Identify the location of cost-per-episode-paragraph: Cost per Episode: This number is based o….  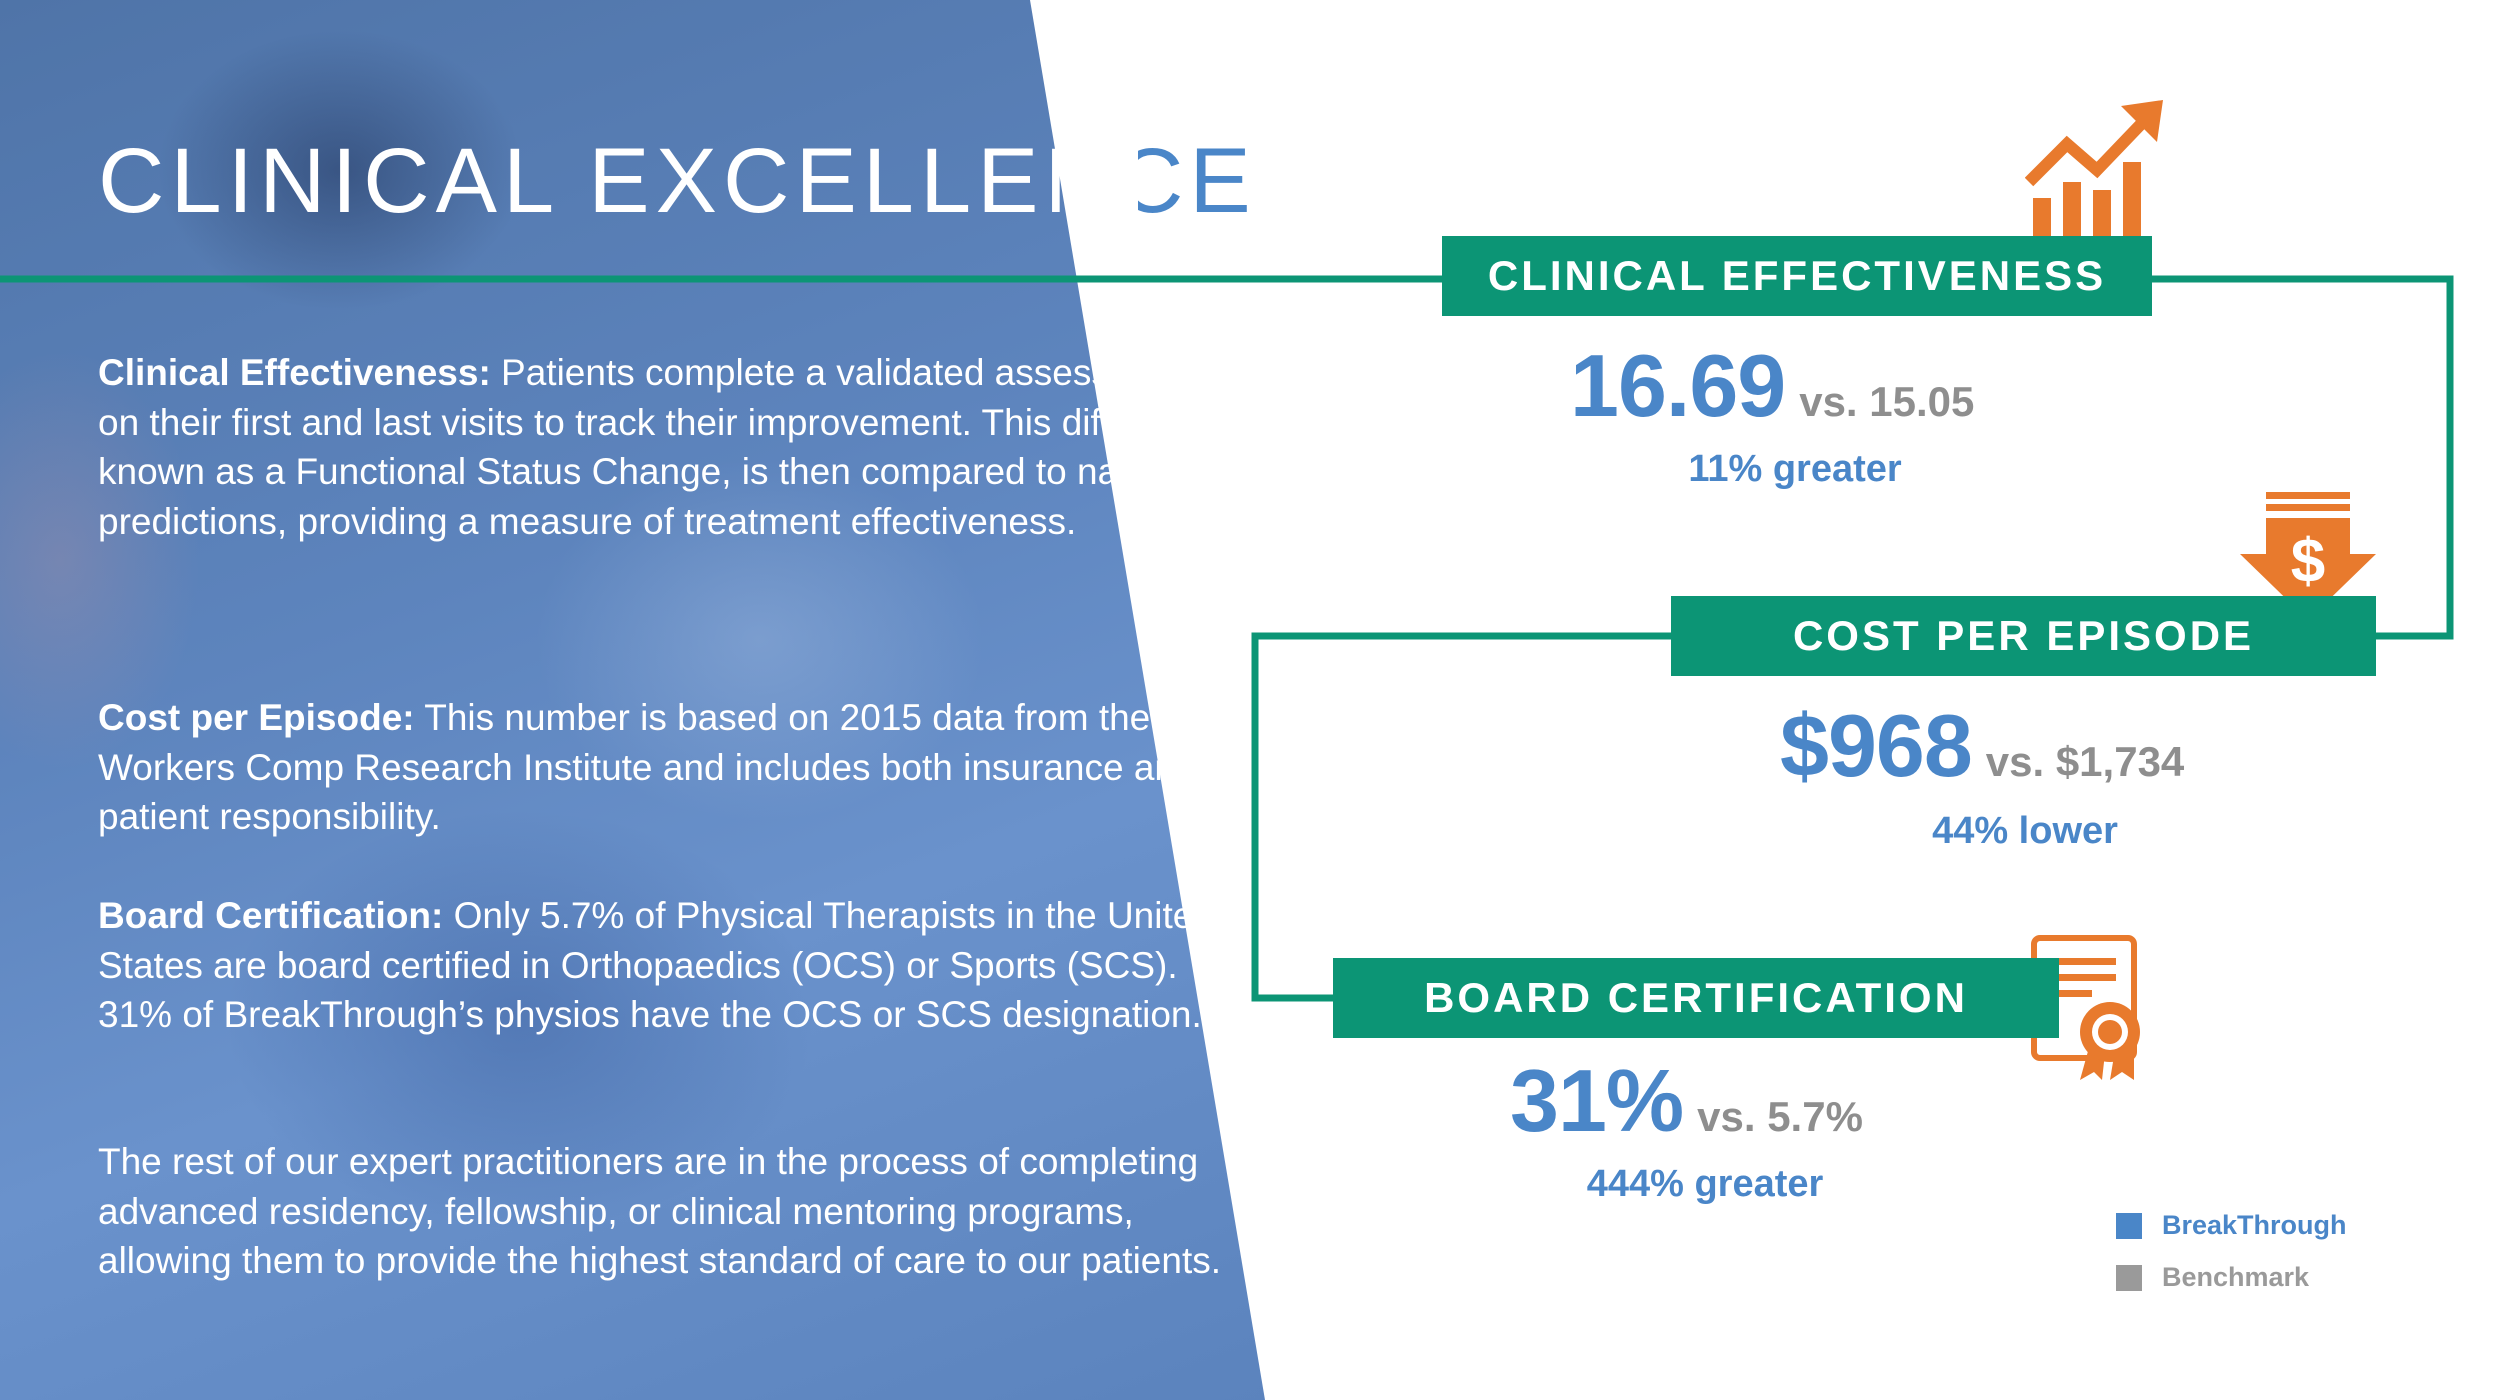
(668, 767).